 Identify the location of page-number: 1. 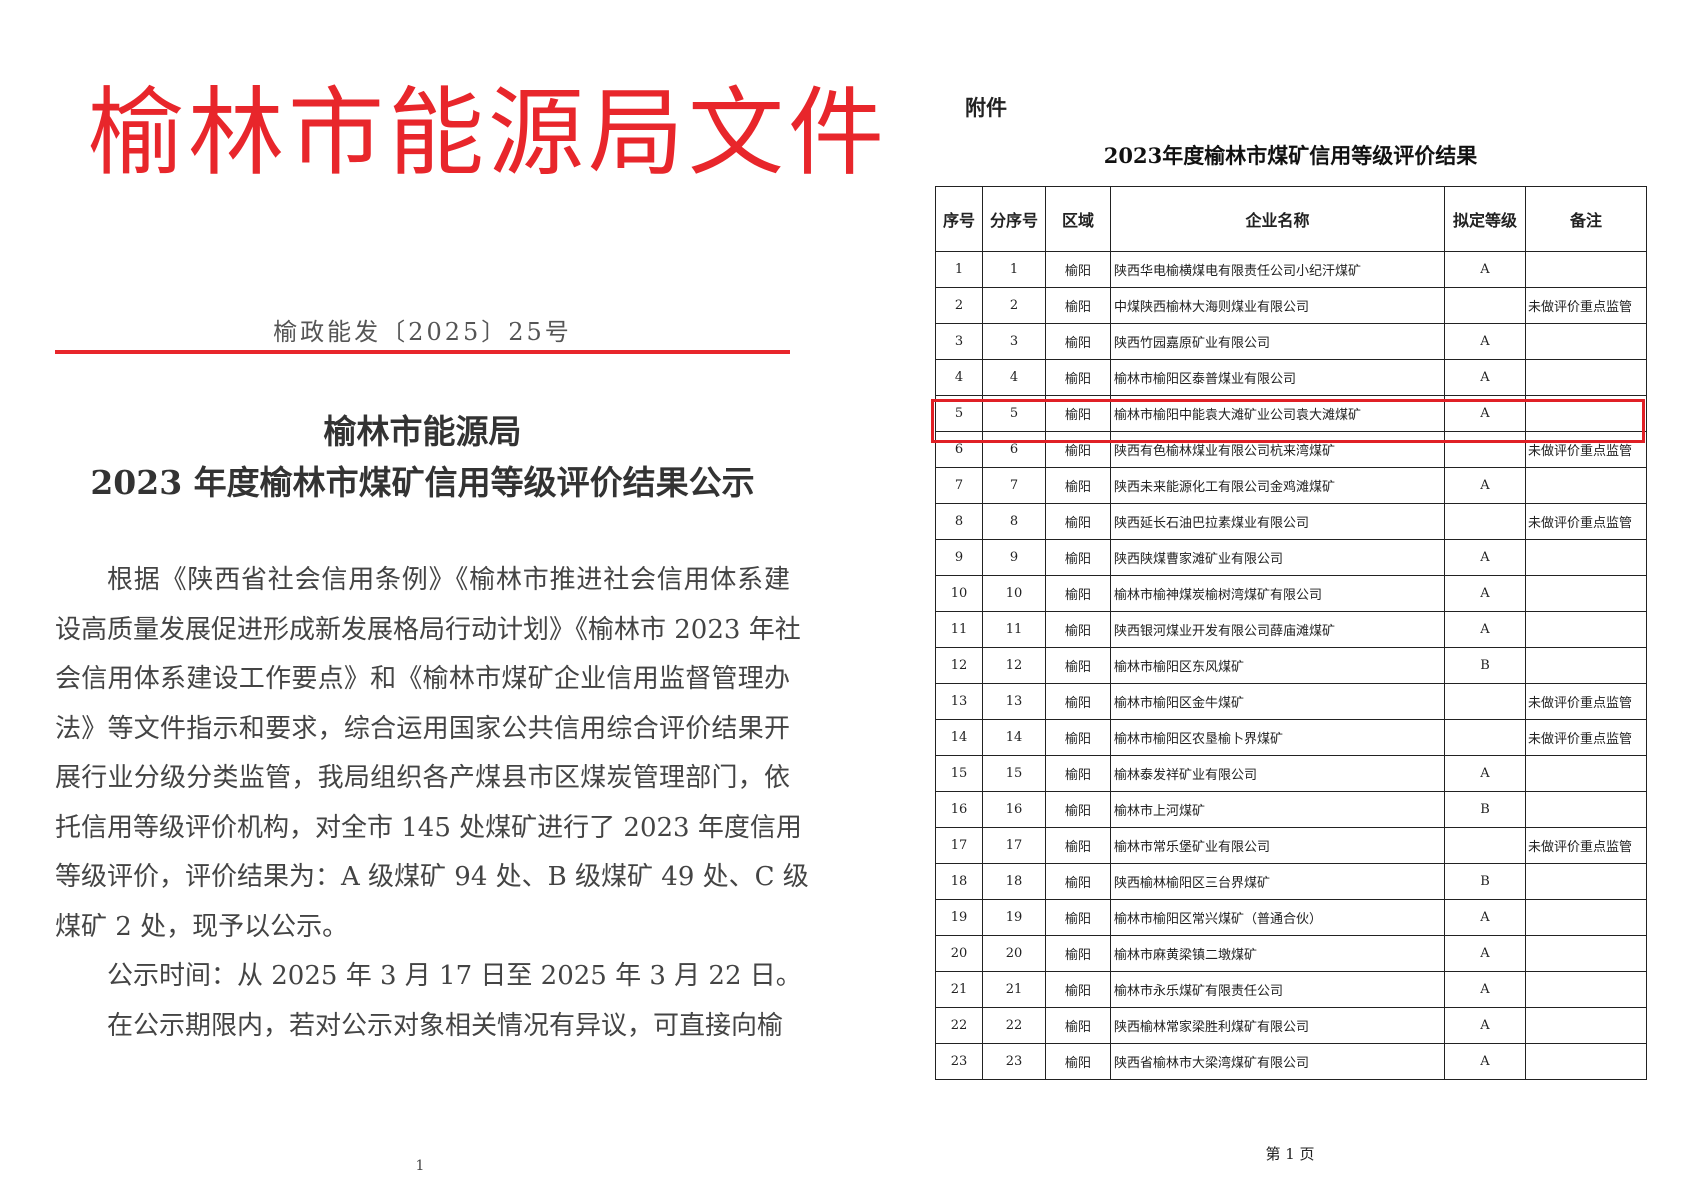
(420, 1166).